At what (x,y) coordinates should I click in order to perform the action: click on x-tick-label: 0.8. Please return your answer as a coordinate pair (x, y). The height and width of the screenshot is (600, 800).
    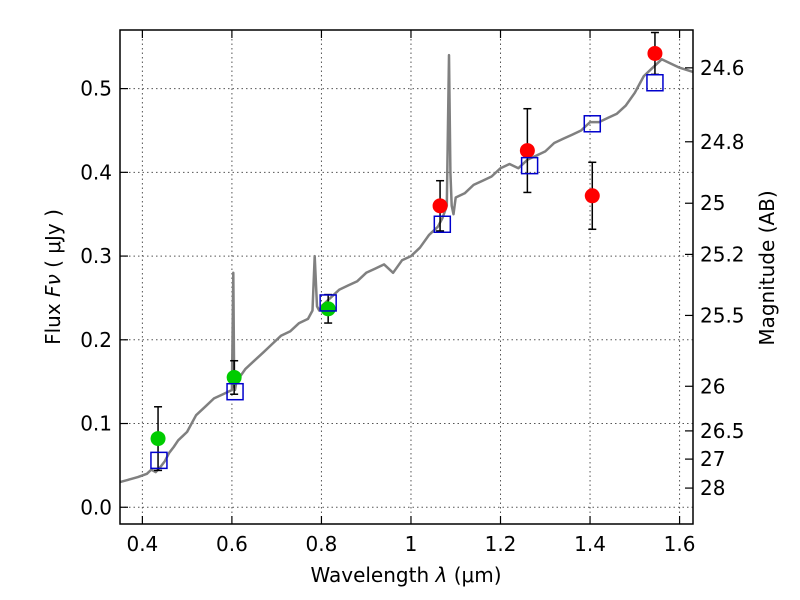
    Looking at the image, I should click on (322, 544).